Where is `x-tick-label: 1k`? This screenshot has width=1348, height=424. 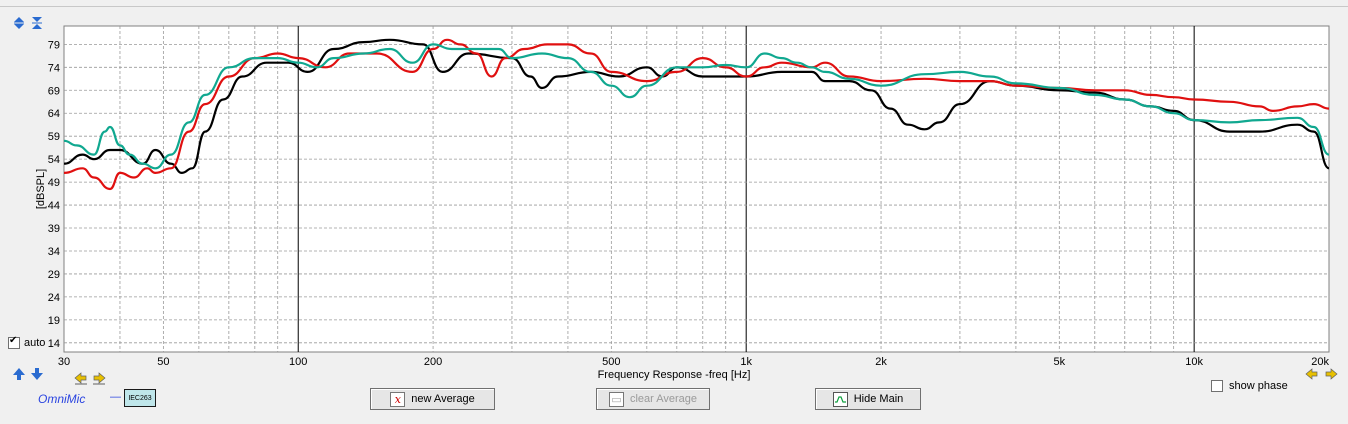
x-tick-label: 1k is located at coordinates (746, 362).